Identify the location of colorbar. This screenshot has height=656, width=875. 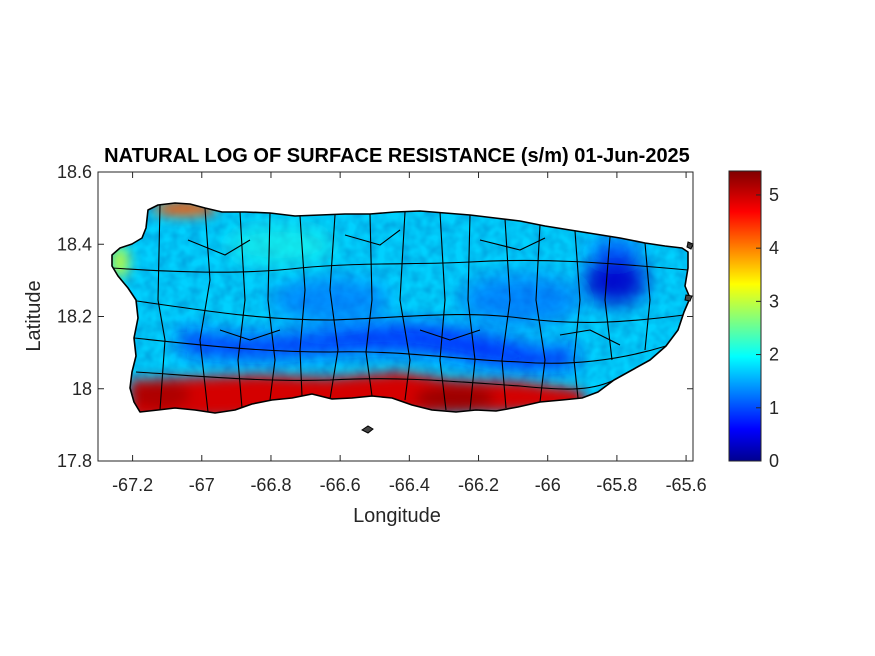
(745, 316).